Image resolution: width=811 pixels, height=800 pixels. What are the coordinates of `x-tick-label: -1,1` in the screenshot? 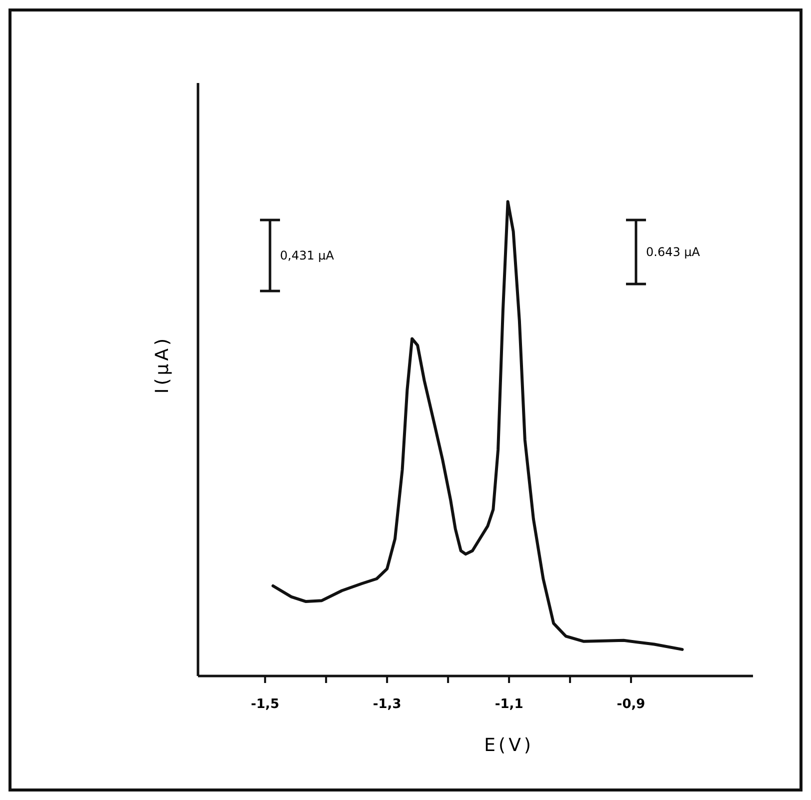 It's located at (509, 704).